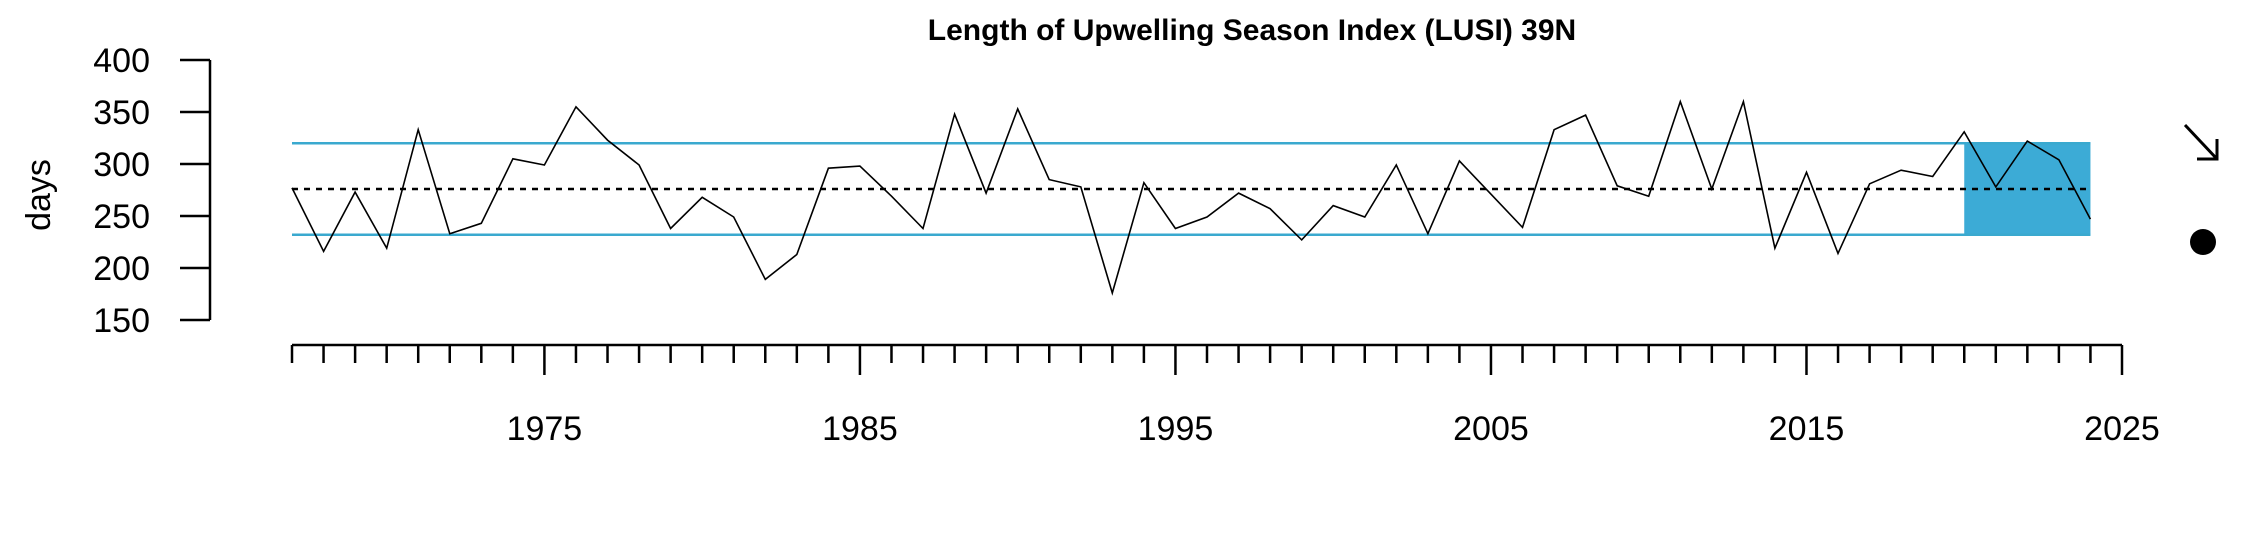 The width and height of the screenshot is (2250, 540). What do you see at coordinates (1176, 429) in the screenshot?
I see `x-tick-label: 1995` at bounding box center [1176, 429].